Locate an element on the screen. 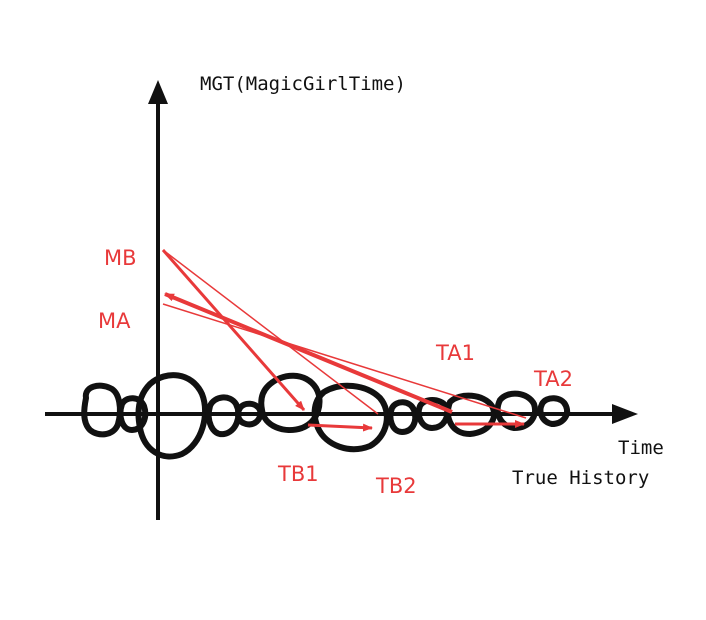 The width and height of the screenshot is (706, 620). history-loops is located at coordinates (325, 416).